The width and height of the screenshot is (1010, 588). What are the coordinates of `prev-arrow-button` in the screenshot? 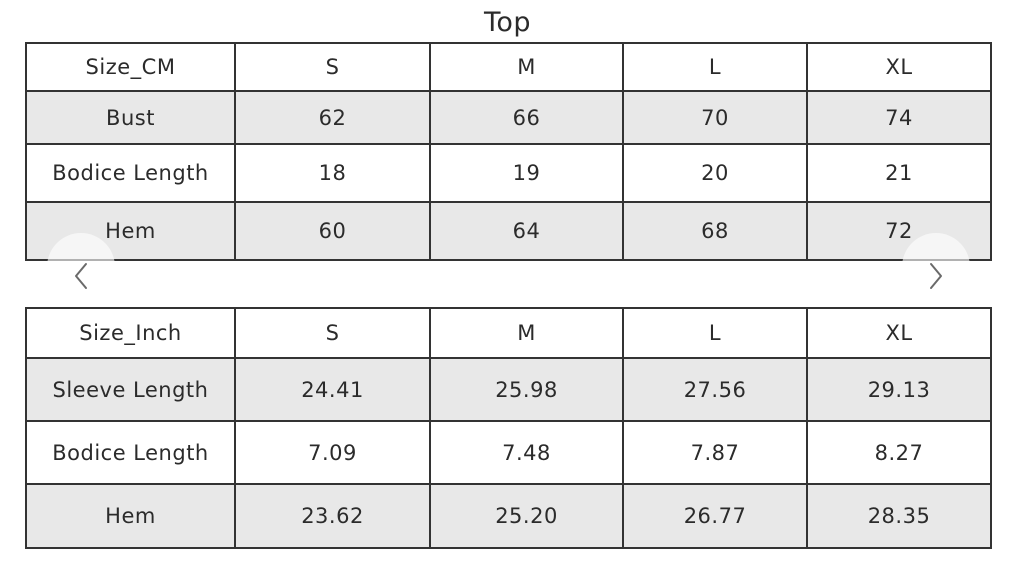 It's located at (81, 267).